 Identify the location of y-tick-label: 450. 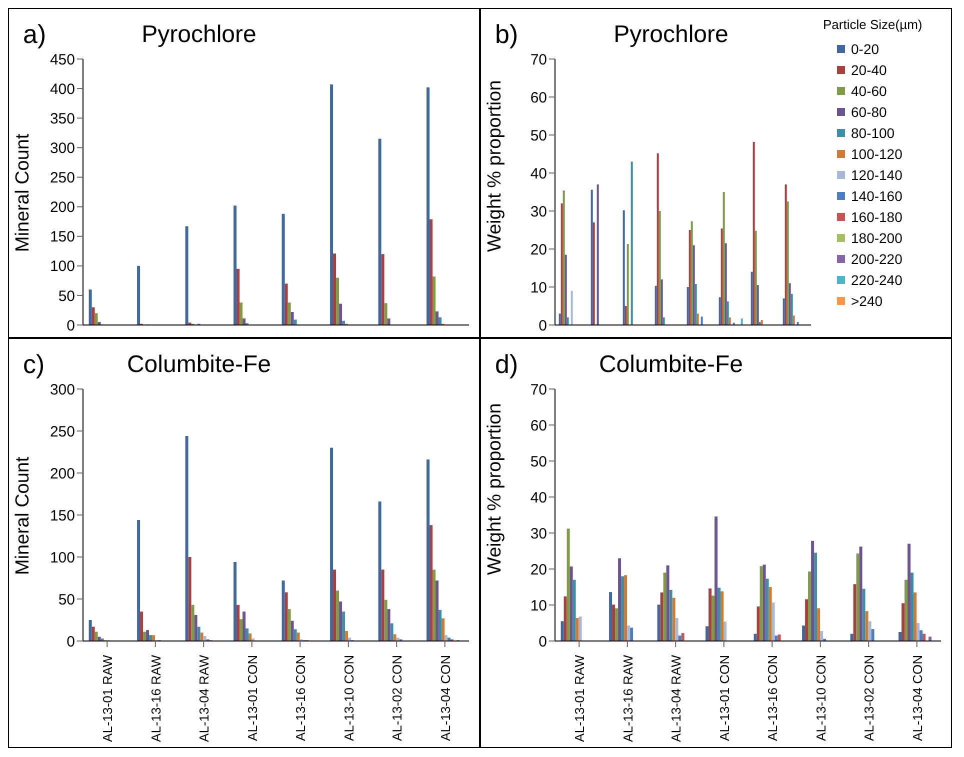
(62, 59).